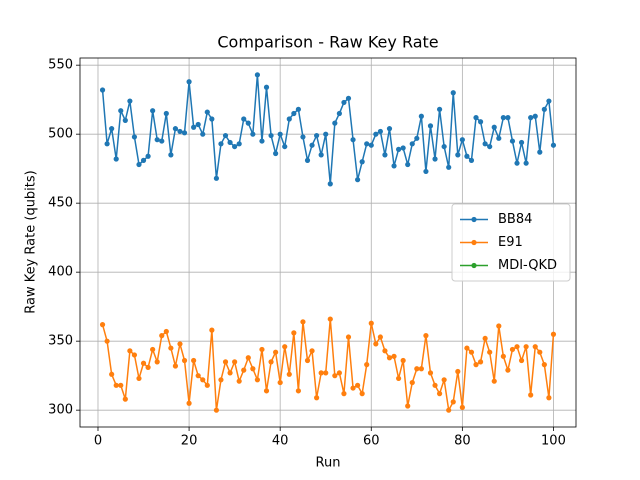 The height and width of the screenshot is (480, 640). I want to click on series-line, so click(328, 364).